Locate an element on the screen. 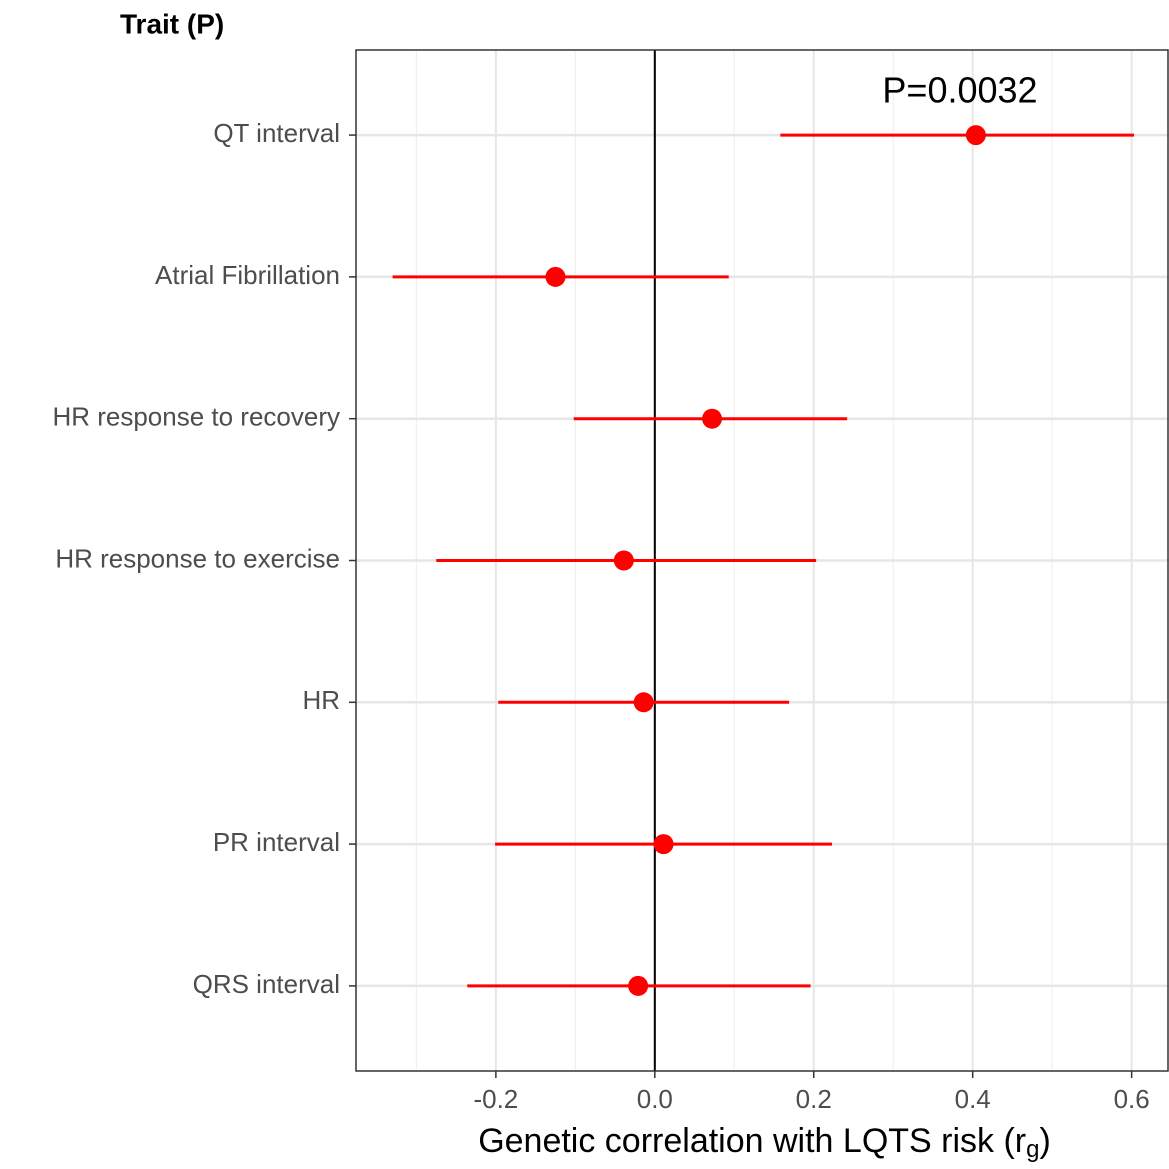  y-tick-label: Atrial Fibrillation is located at coordinates (247, 275).